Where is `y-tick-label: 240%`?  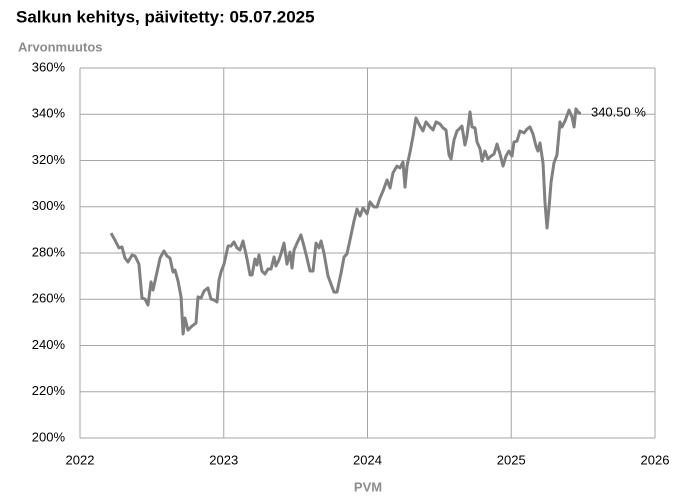 y-tick-label: 240% is located at coordinates (49, 344).